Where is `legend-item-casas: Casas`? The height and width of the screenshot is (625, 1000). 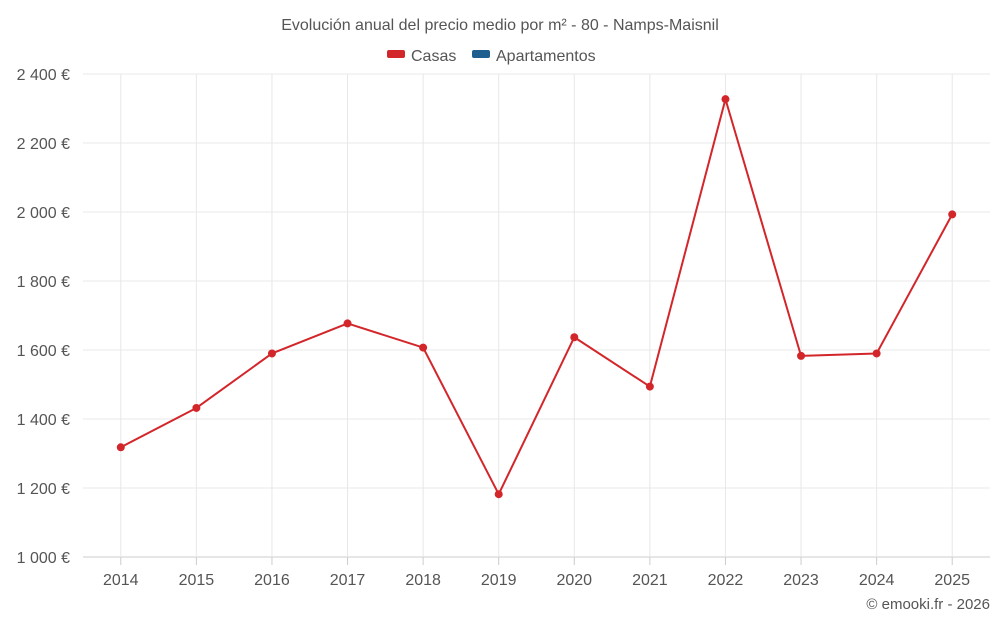
legend-item-casas: Casas is located at coordinates (421, 56).